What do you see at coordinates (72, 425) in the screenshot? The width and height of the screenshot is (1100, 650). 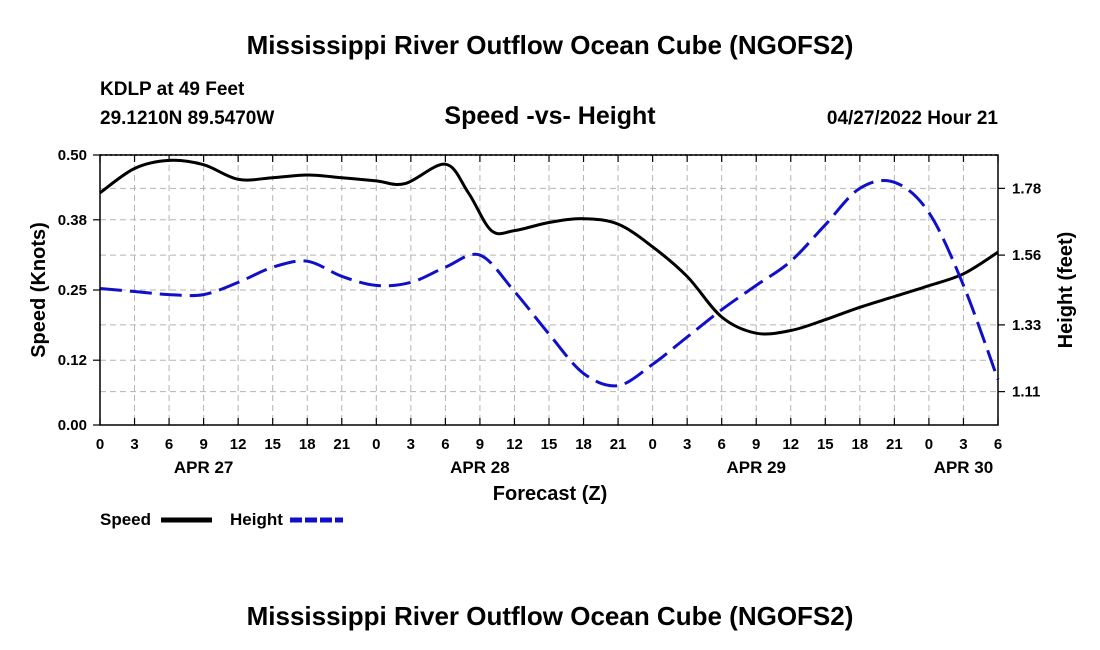 I see `y-tick-label: 0.00` at bounding box center [72, 425].